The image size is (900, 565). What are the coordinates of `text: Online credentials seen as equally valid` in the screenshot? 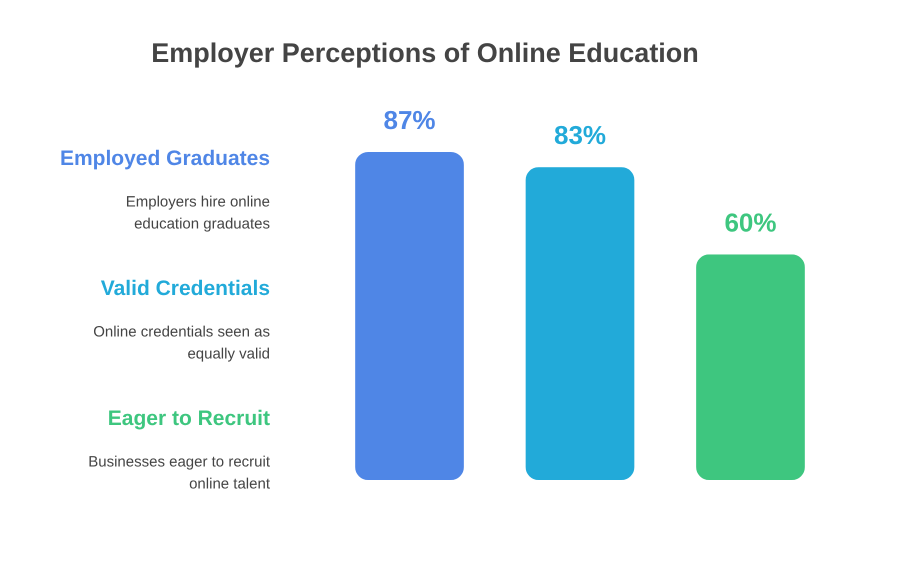 It's located at (181, 343).